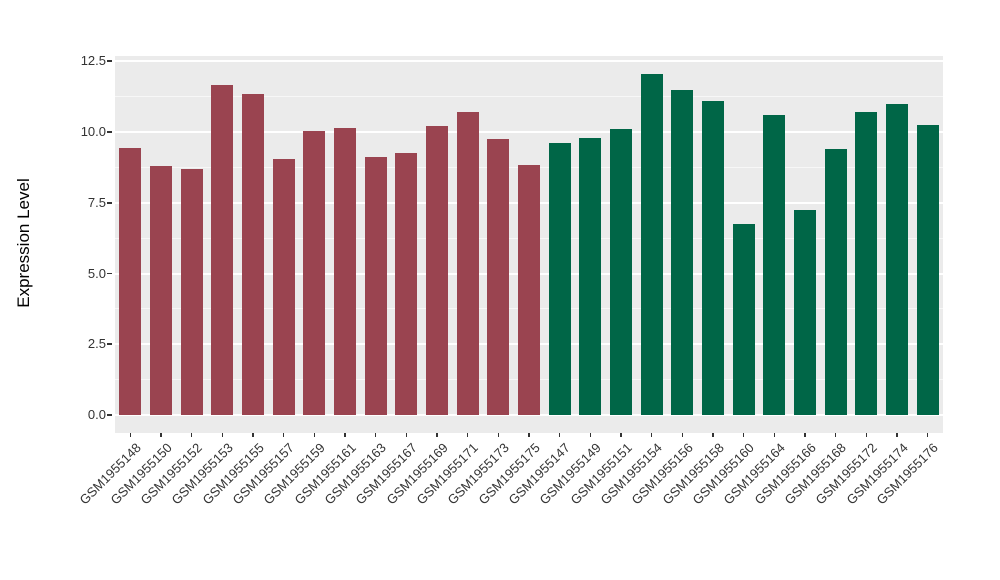  What do you see at coordinates (345, 435) in the screenshot?
I see `x-tick-mark-GSM1955161` at bounding box center [345, 435].